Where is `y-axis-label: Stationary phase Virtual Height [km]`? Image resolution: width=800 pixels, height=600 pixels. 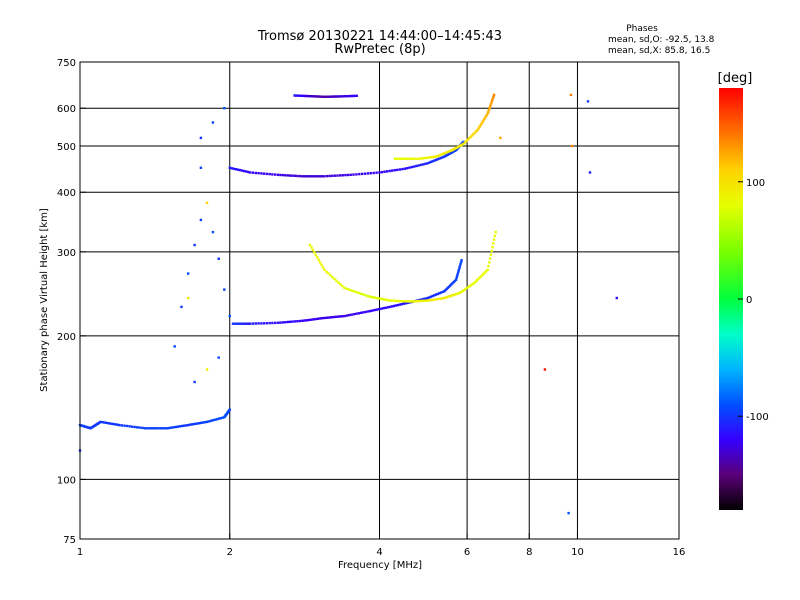 y-axis-label: Stationary phase Virtual Height [km] is located at coordinates (44, 300).